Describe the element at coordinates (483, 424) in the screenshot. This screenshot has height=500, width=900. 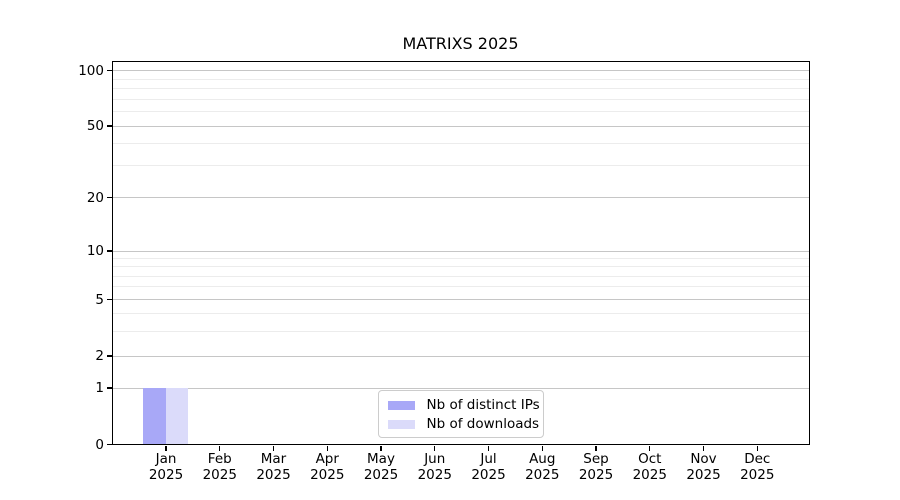
I see `legend-label: Nb of downloads` at that location.